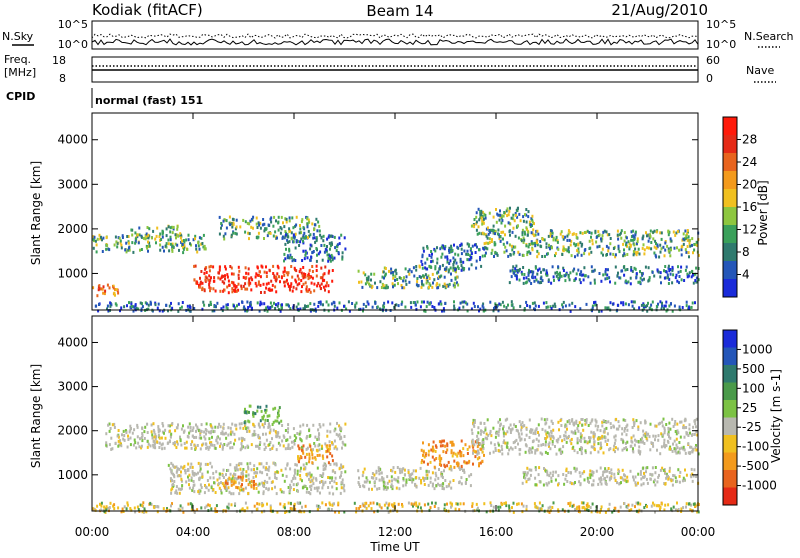 This screenshot has width=800, height=558. I want to click on x-tick-label: 20:00, so click(597, 532).